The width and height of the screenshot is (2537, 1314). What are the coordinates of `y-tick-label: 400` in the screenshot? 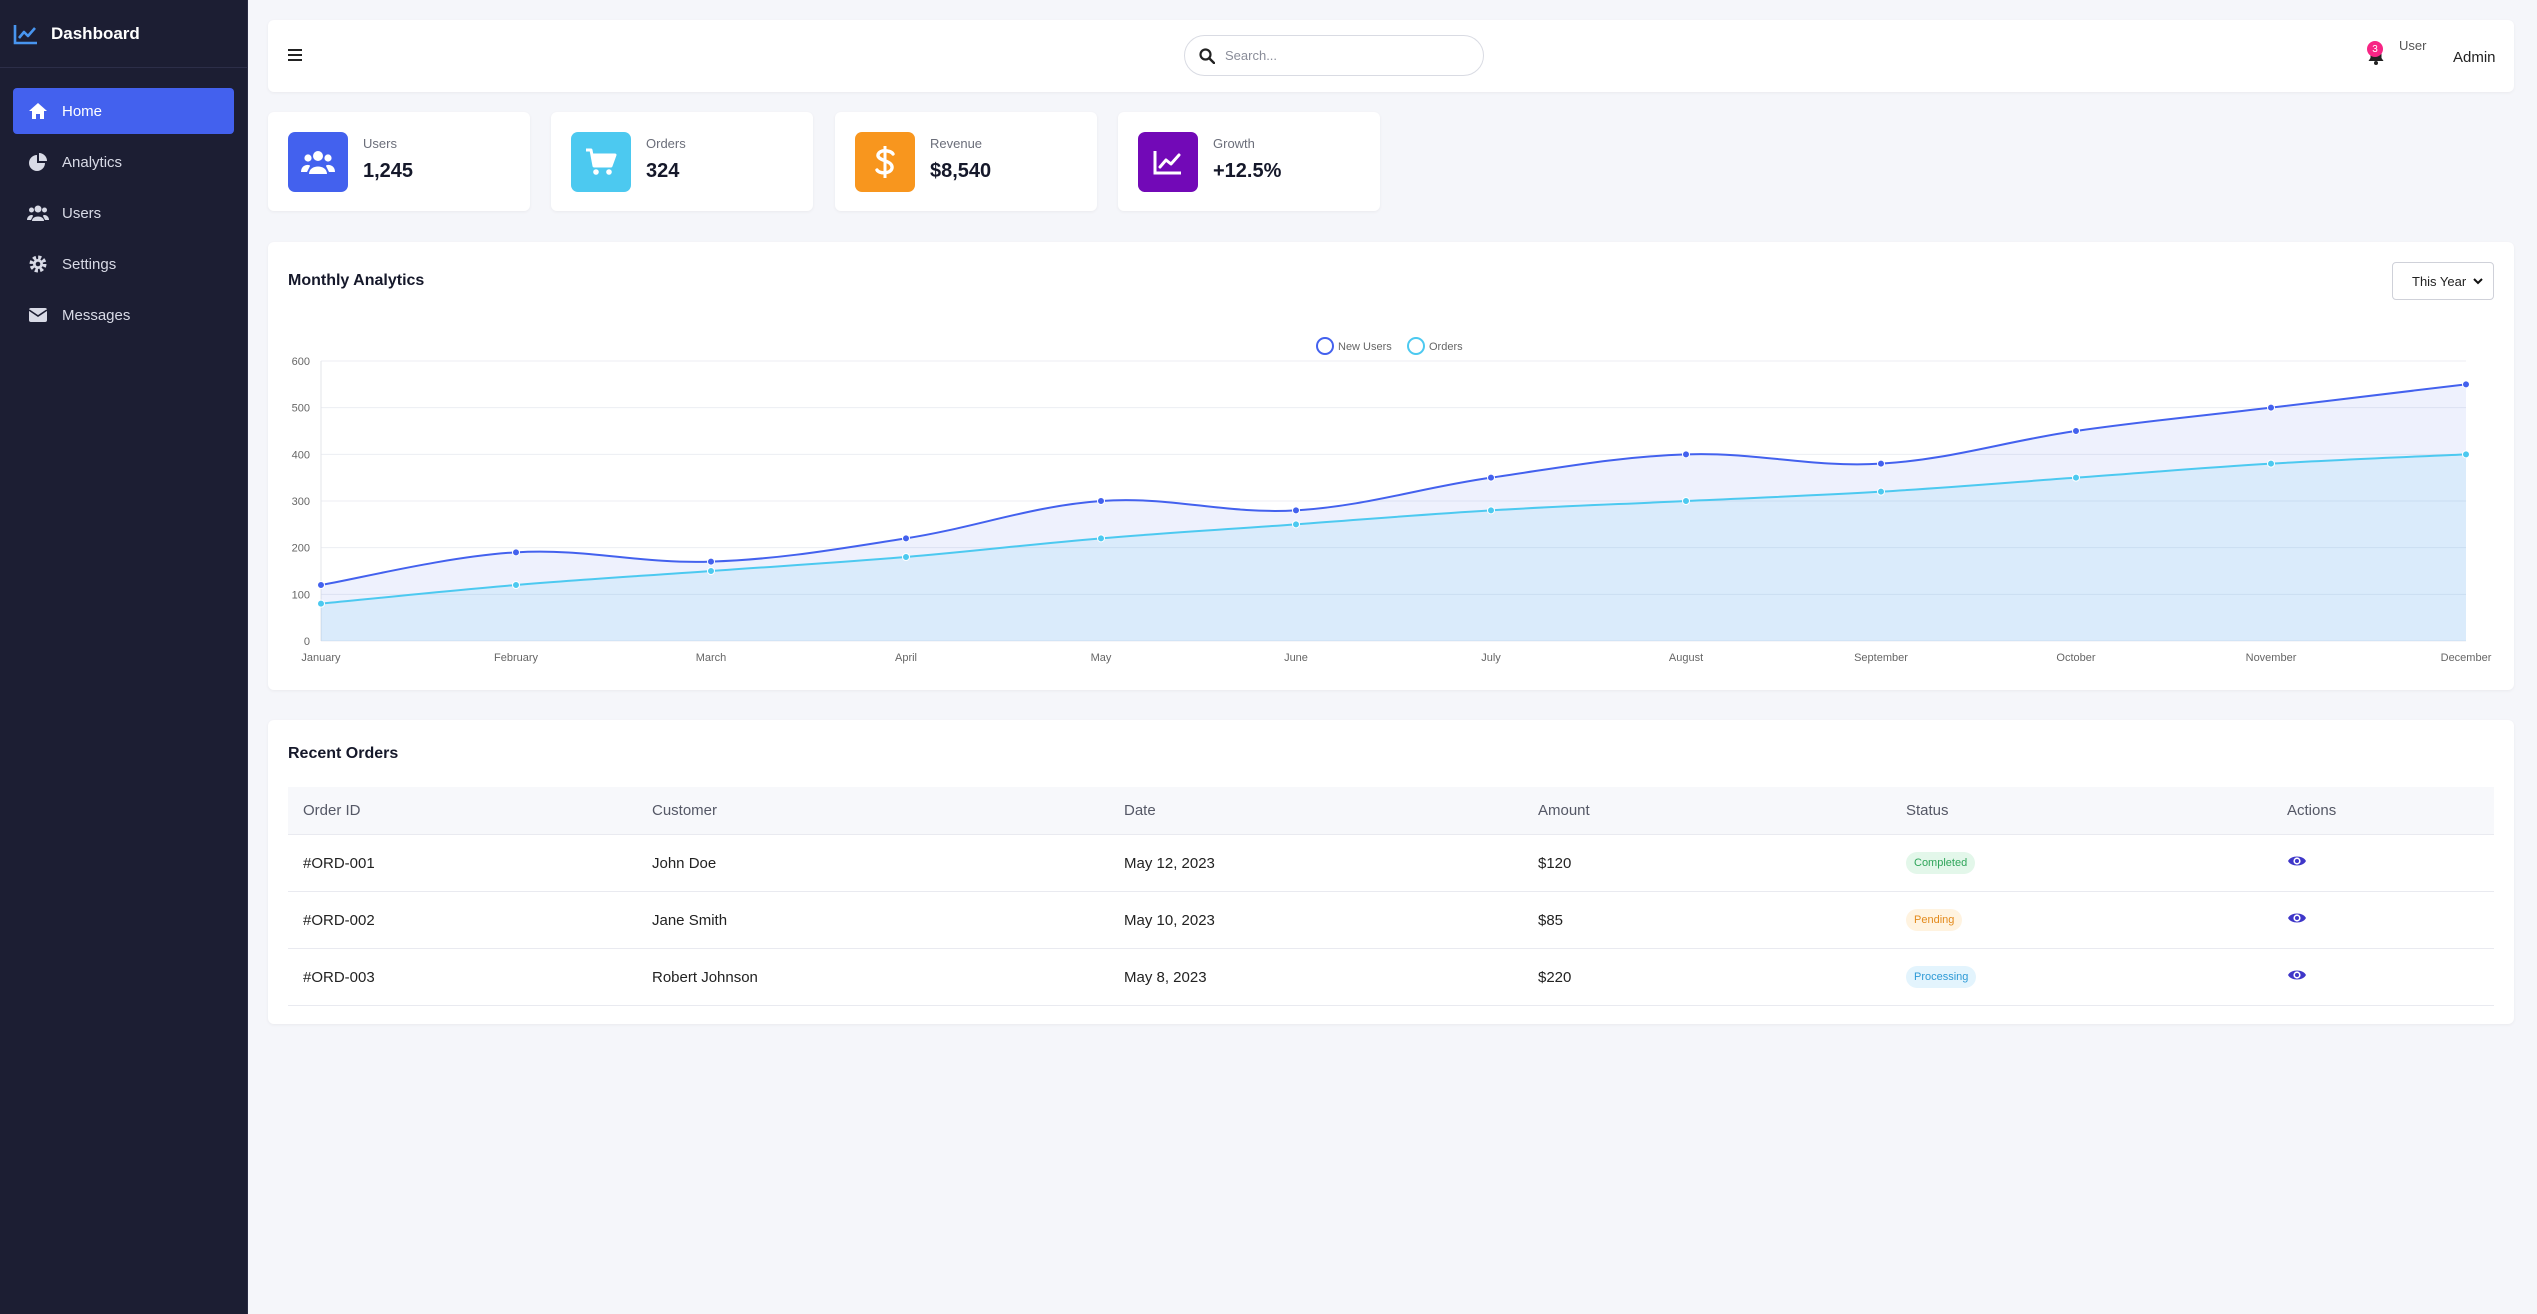 It's located at (301, 455).